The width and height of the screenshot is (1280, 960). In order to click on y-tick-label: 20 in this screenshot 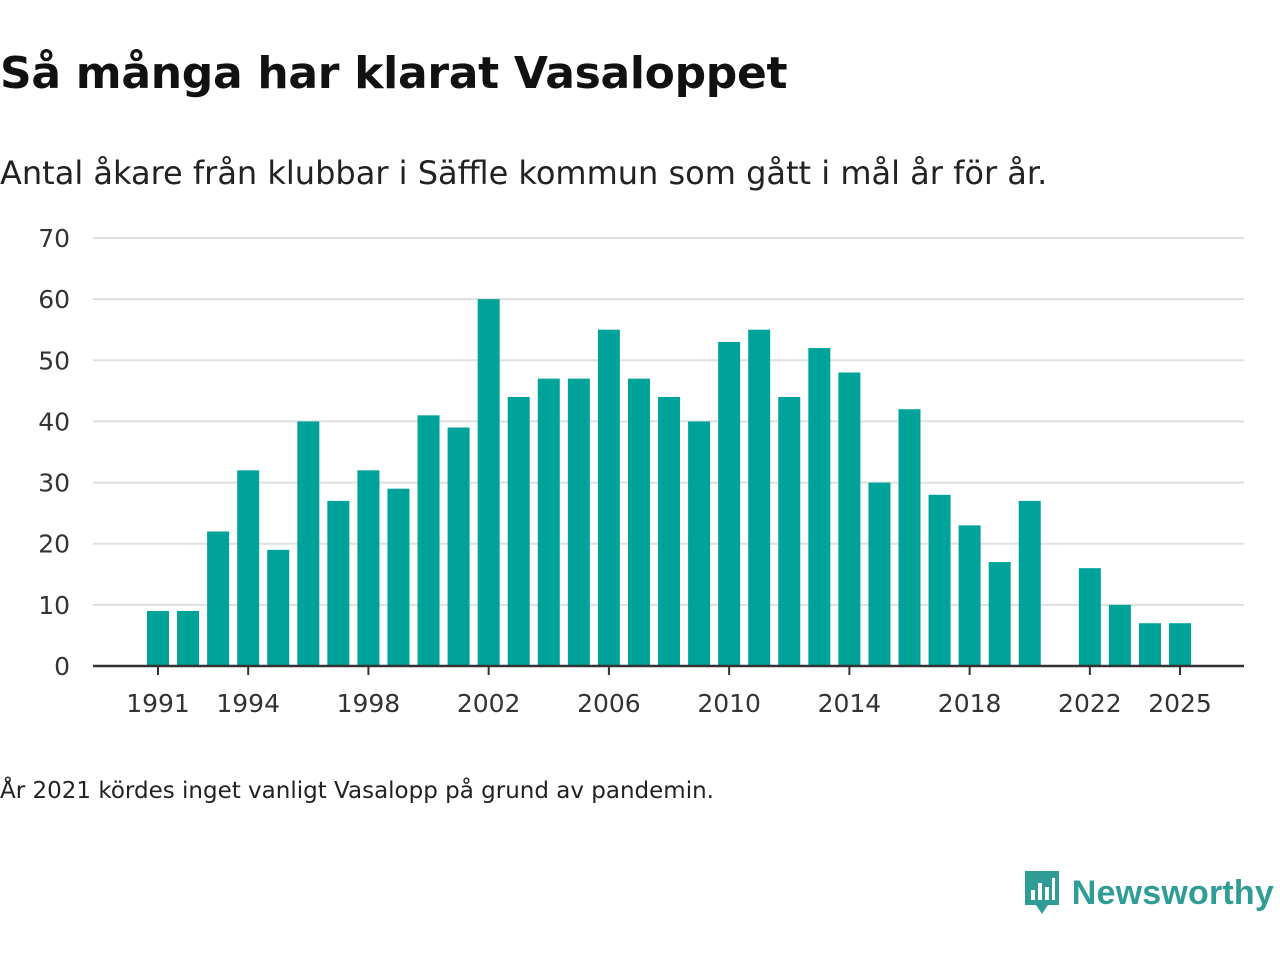, I will do `click(54, 544)`.